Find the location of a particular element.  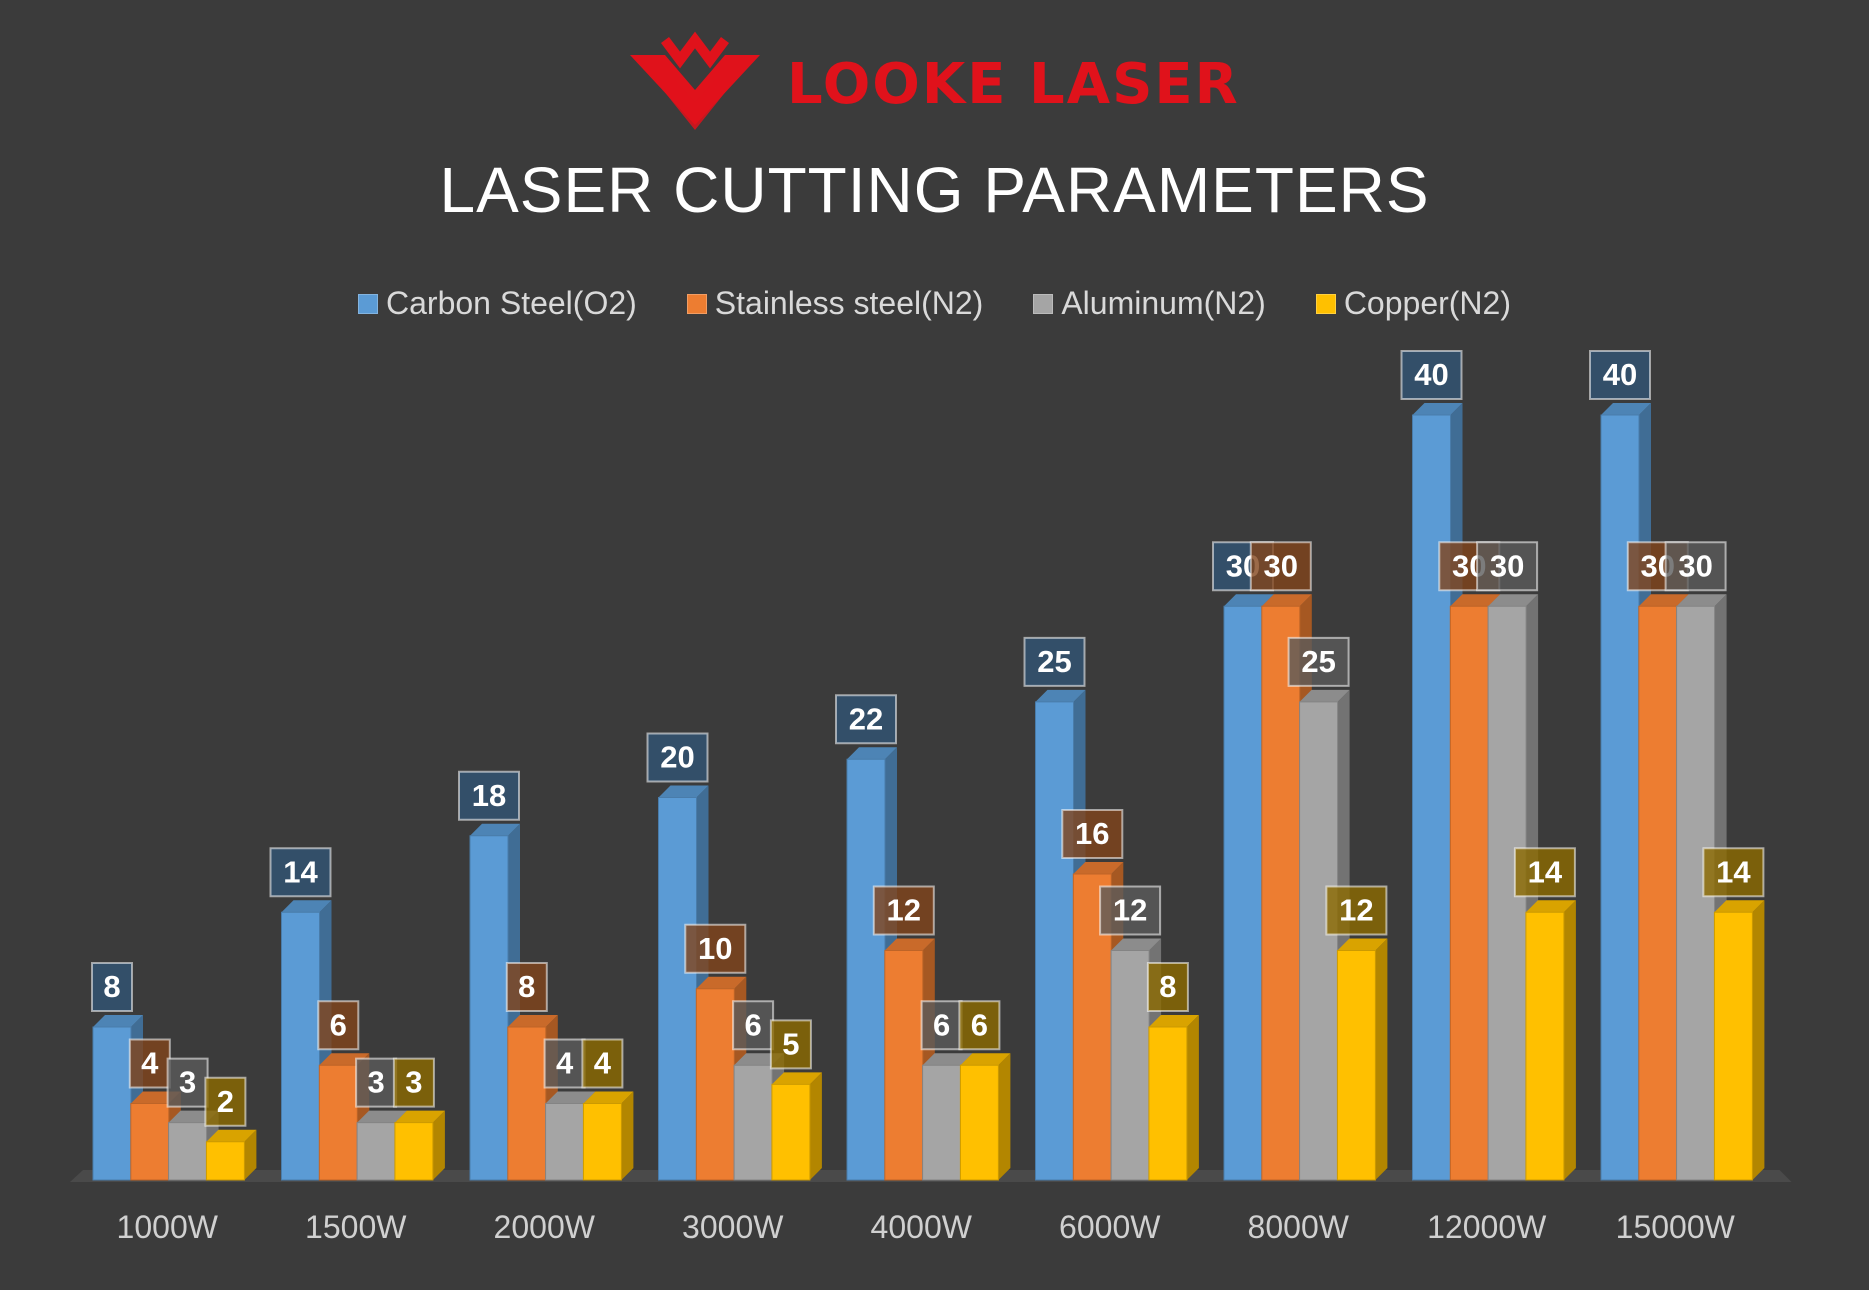

brand-logo: LOOKE LASER is located at coordinates (935, 85).